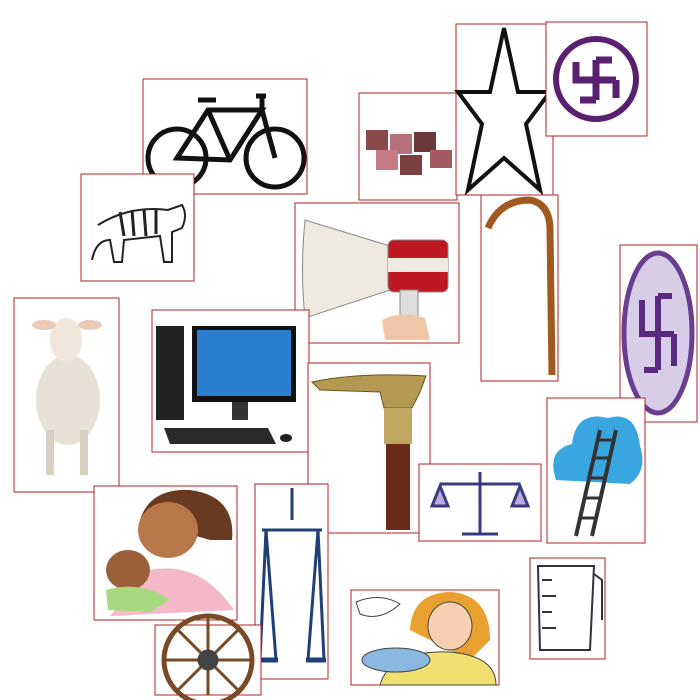  I want to click on star-card, so click(504, 109).